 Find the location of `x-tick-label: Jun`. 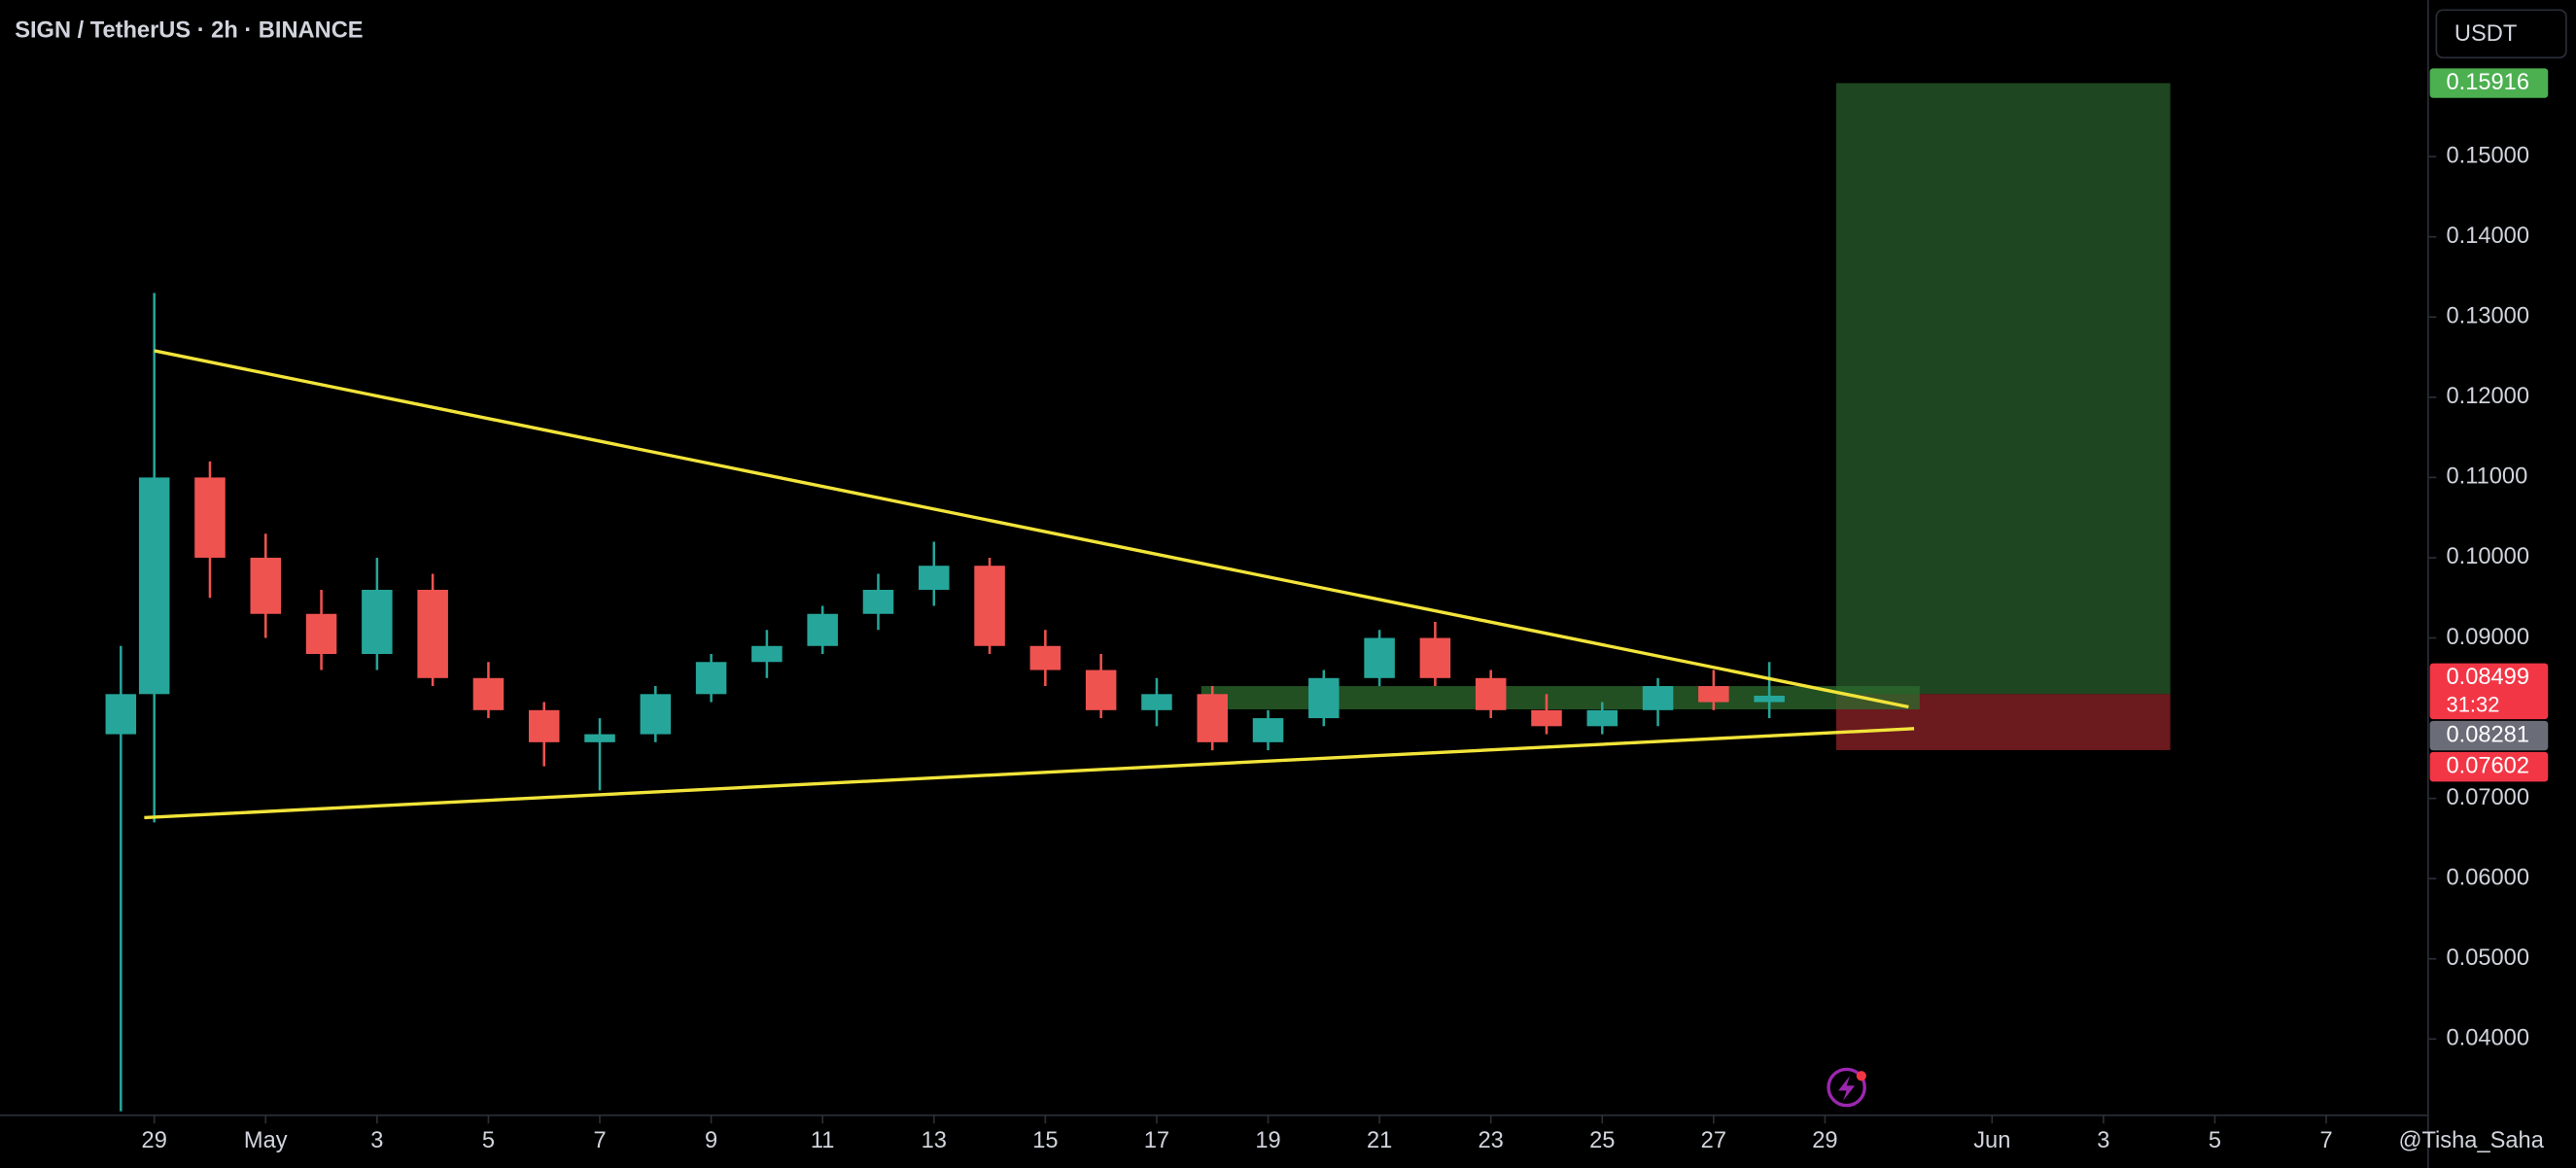

x-tick-label: Jun is located at coordinates (1991, 1140).